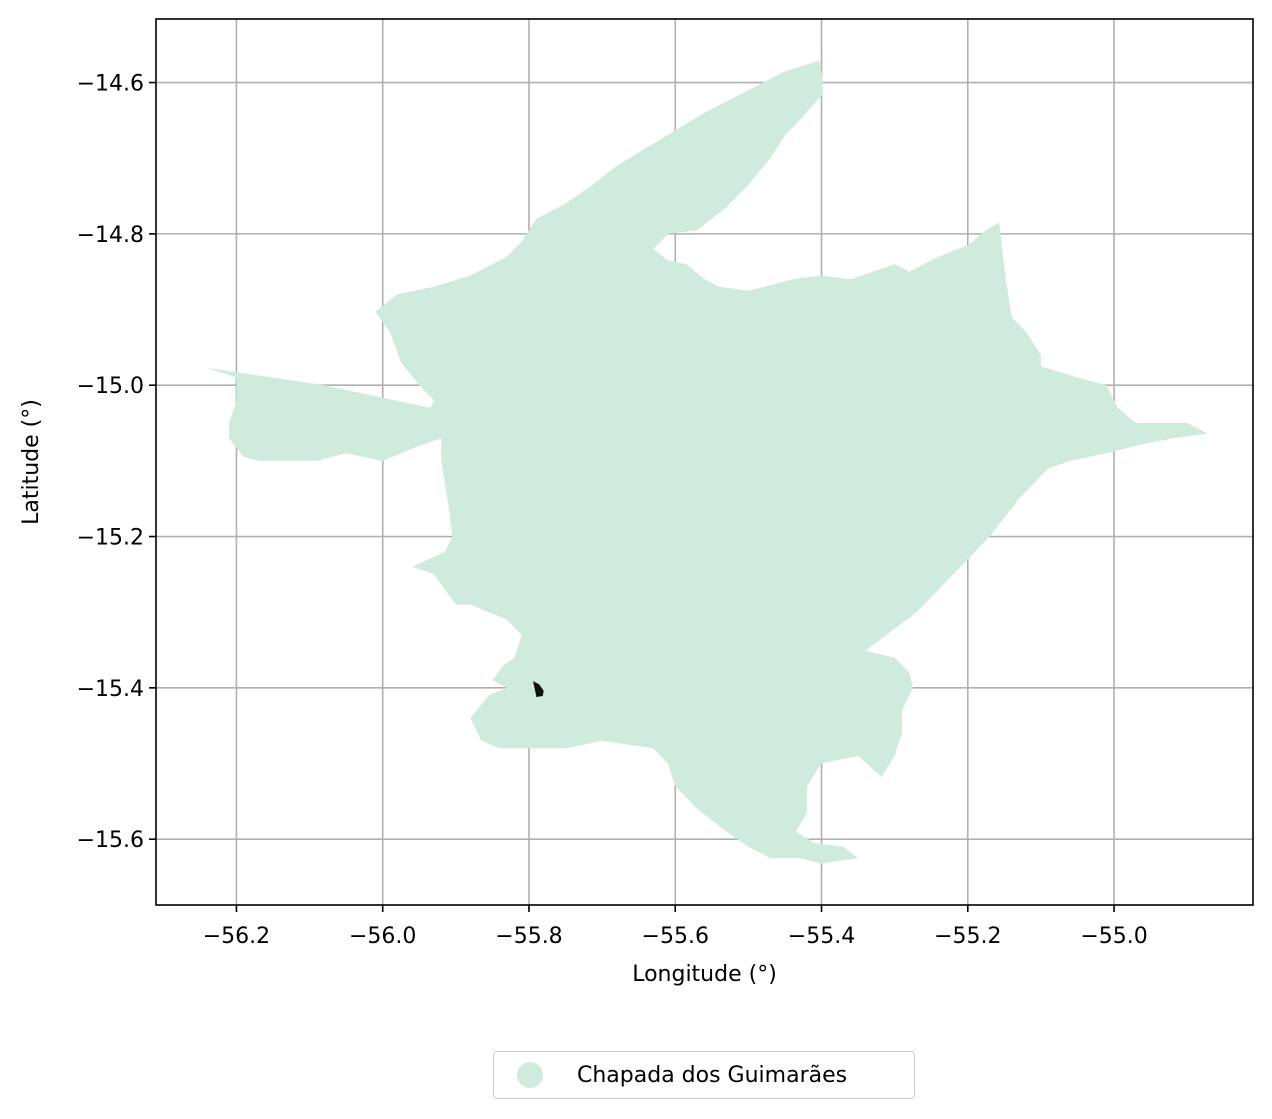 This screenshot has width=1272, height=1119. Describe the element at coordinates (110, 235) in the screenshot. I see `y-tick-label: −14.8` at that location.